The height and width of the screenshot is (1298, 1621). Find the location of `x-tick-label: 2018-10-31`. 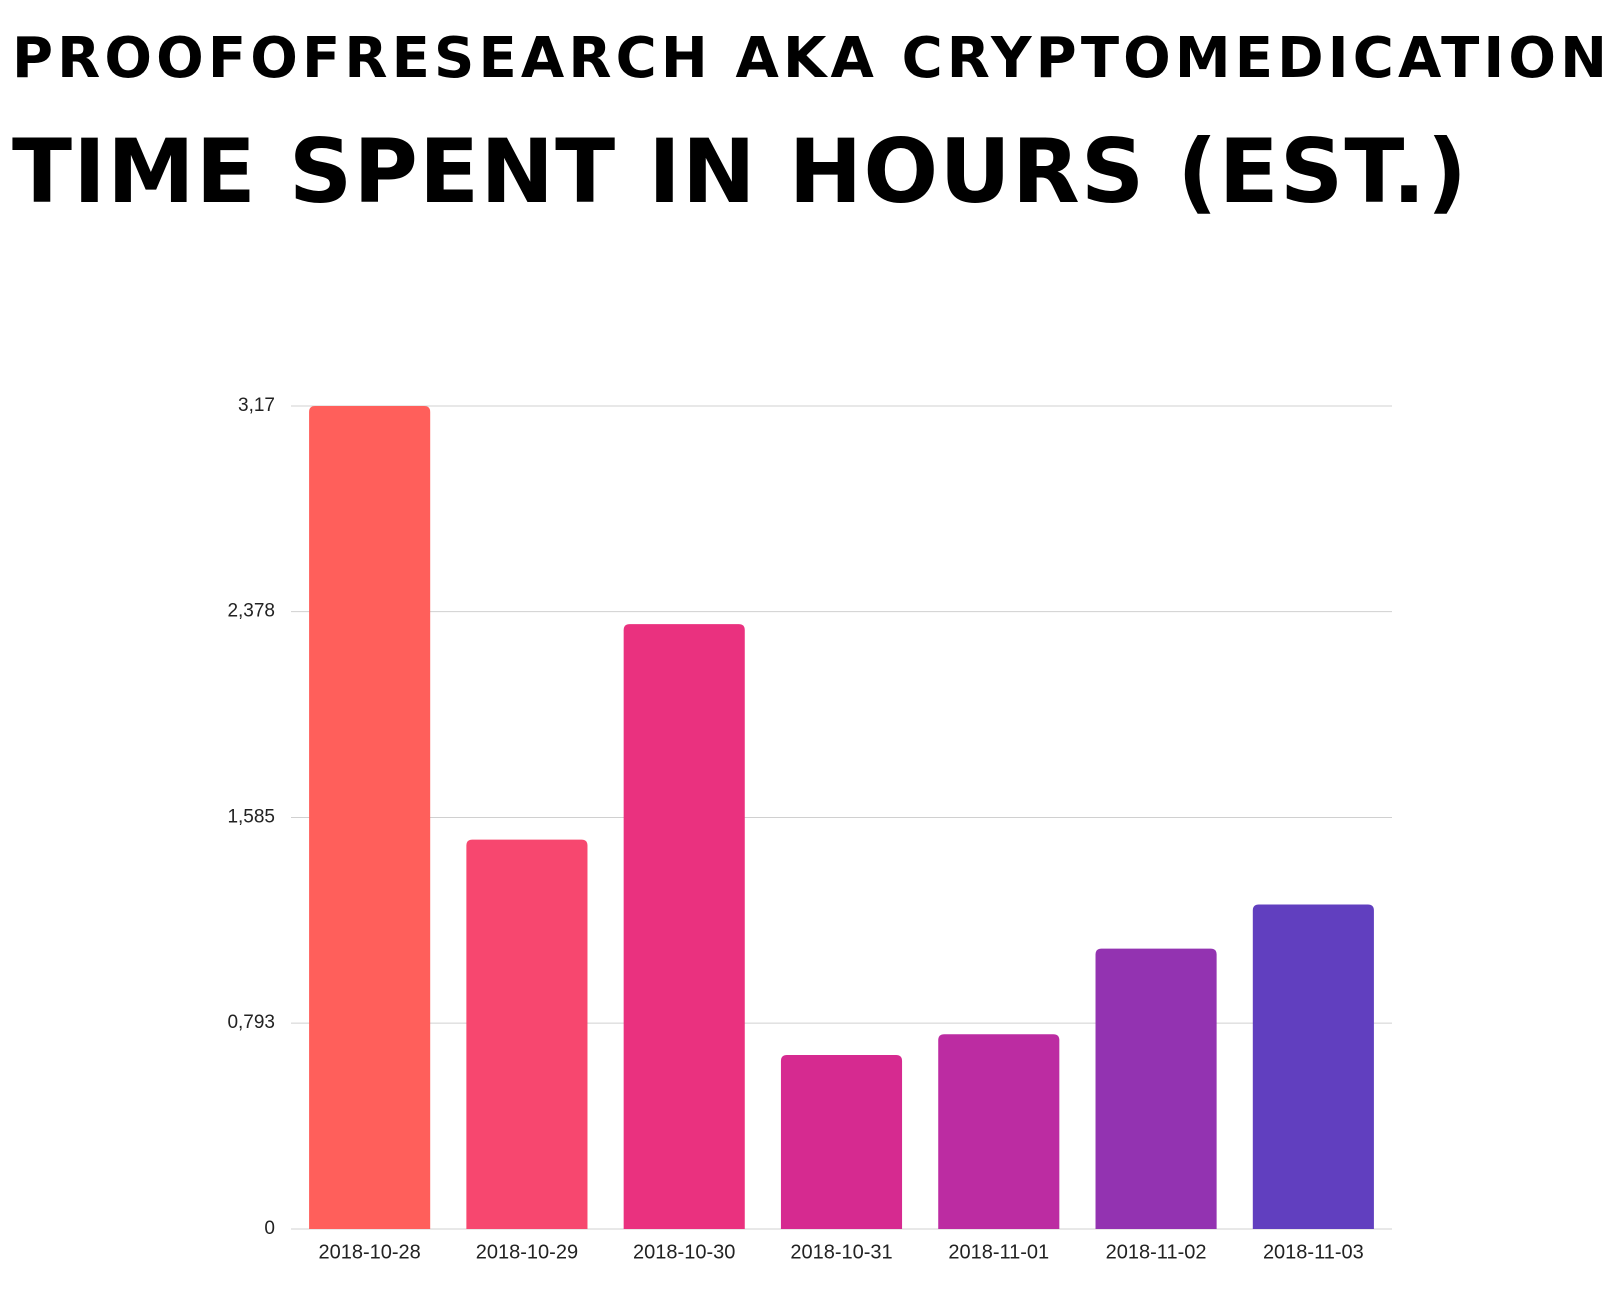

x-tick-label: 2018-10-31 is located at coordinates (841, 1252).